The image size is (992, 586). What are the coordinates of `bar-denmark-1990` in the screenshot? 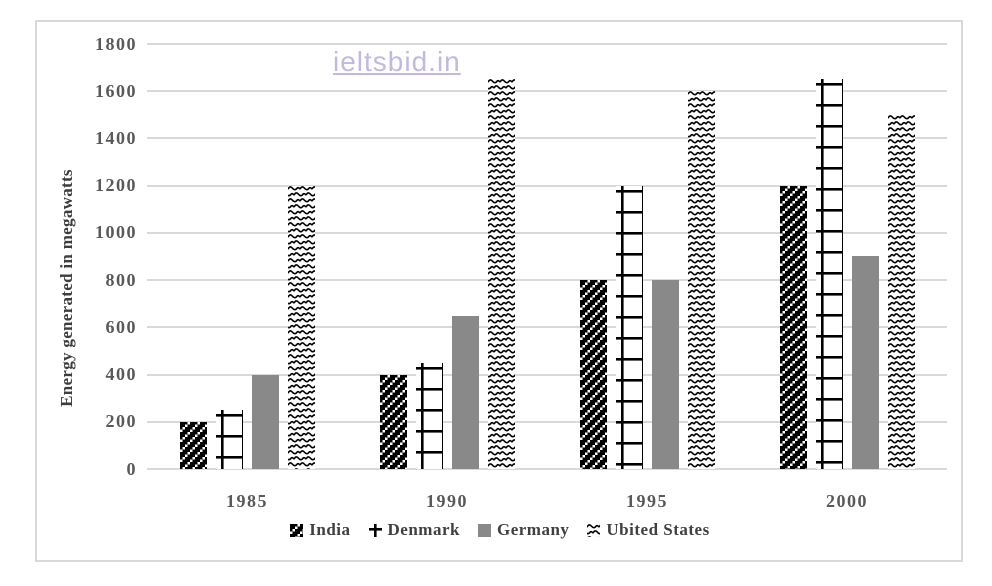 It's located at (429, 416).